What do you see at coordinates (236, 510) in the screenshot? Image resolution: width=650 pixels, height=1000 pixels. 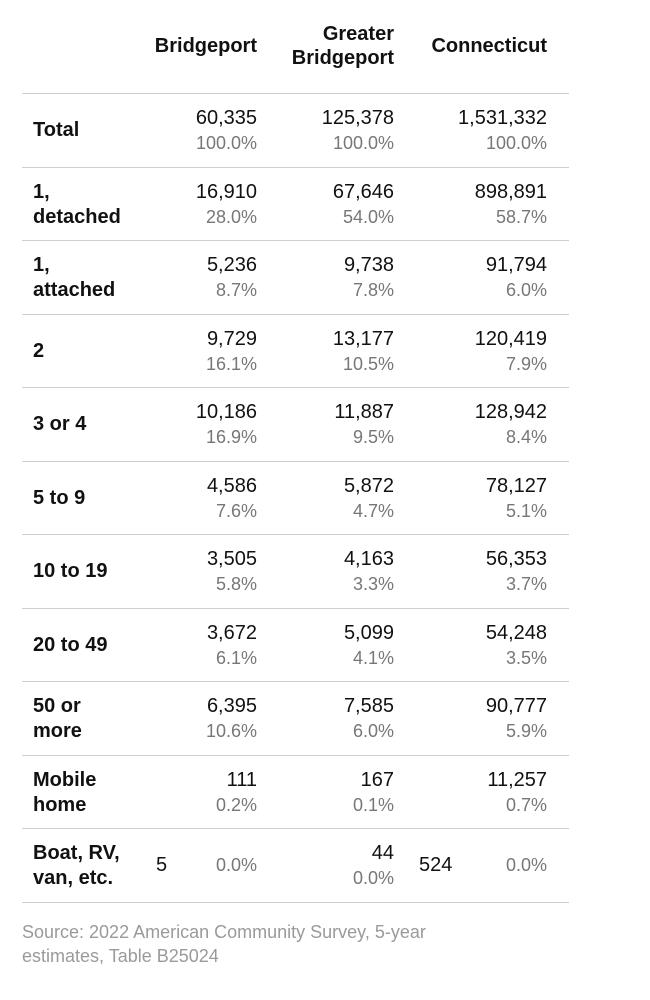 I see `cell-percent: 7.6%` at bounding box center [236, 510].